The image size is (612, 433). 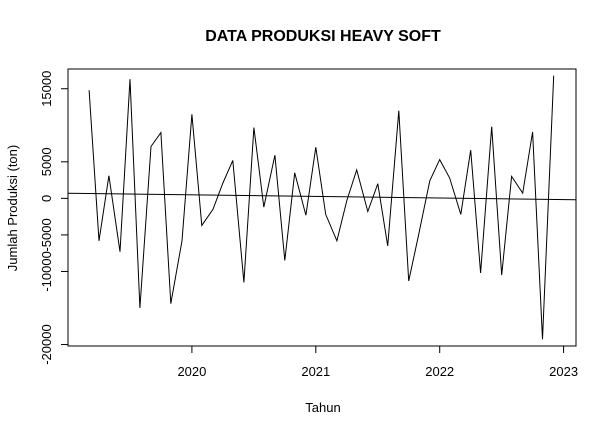 What do you see at coordinates (439, 371) in the screenshot?
I see `x-tick-label: 2022` at bounding box center [439, 371].